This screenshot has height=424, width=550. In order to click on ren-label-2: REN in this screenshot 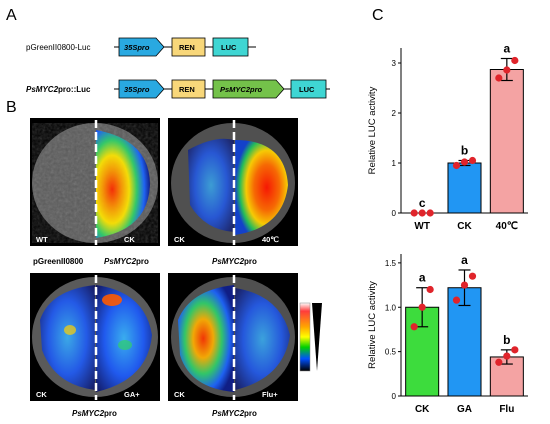, I will do `click(187, 89)`.